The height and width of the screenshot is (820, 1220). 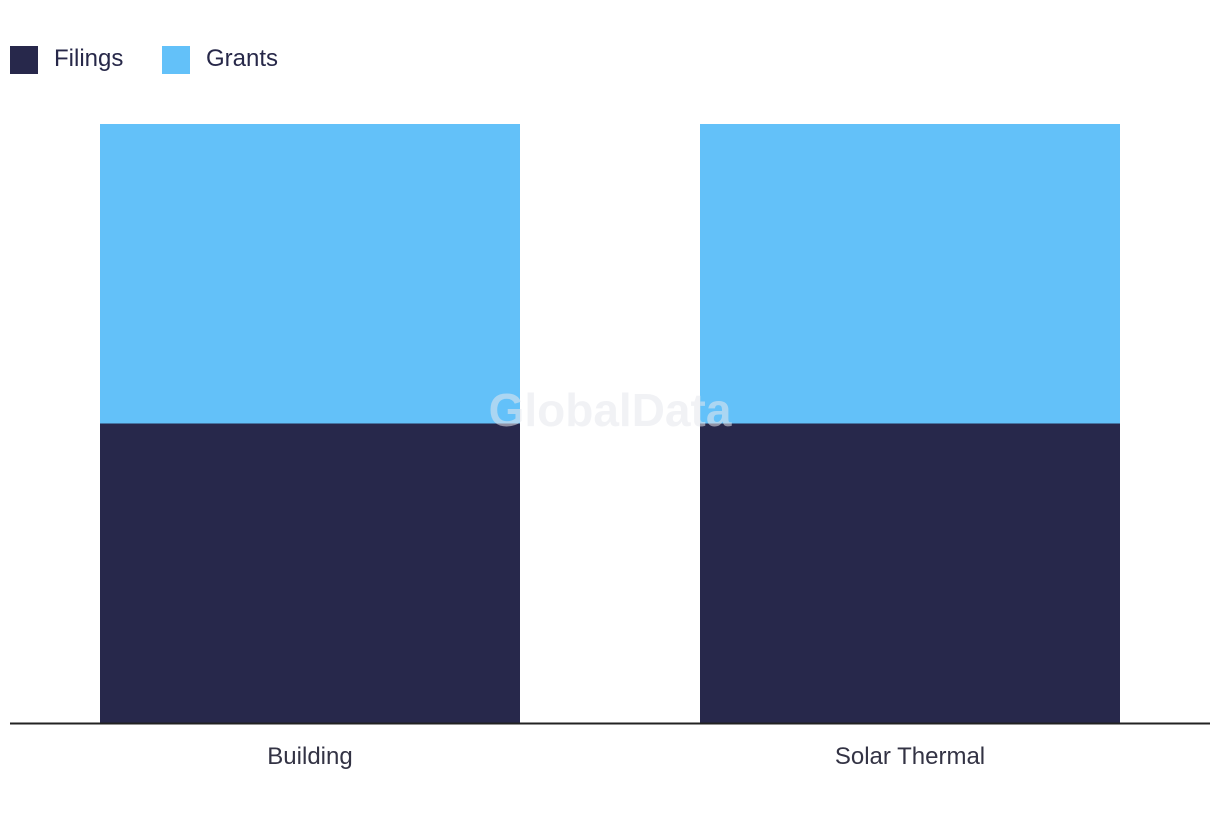 I want to click on bar-building-grants, so click(x=310, y=274).